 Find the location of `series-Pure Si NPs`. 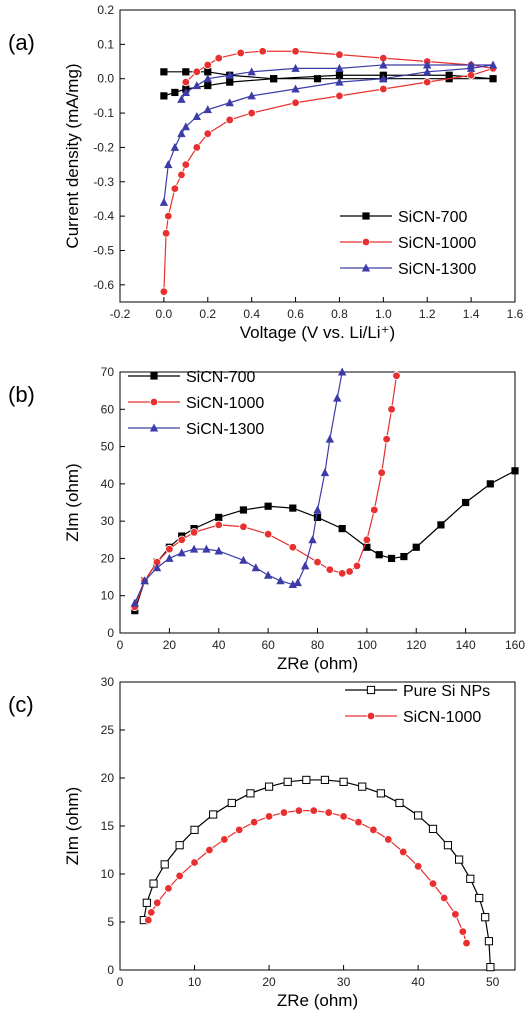

series-Pure Si NPs is located at coordinates (317, 873).